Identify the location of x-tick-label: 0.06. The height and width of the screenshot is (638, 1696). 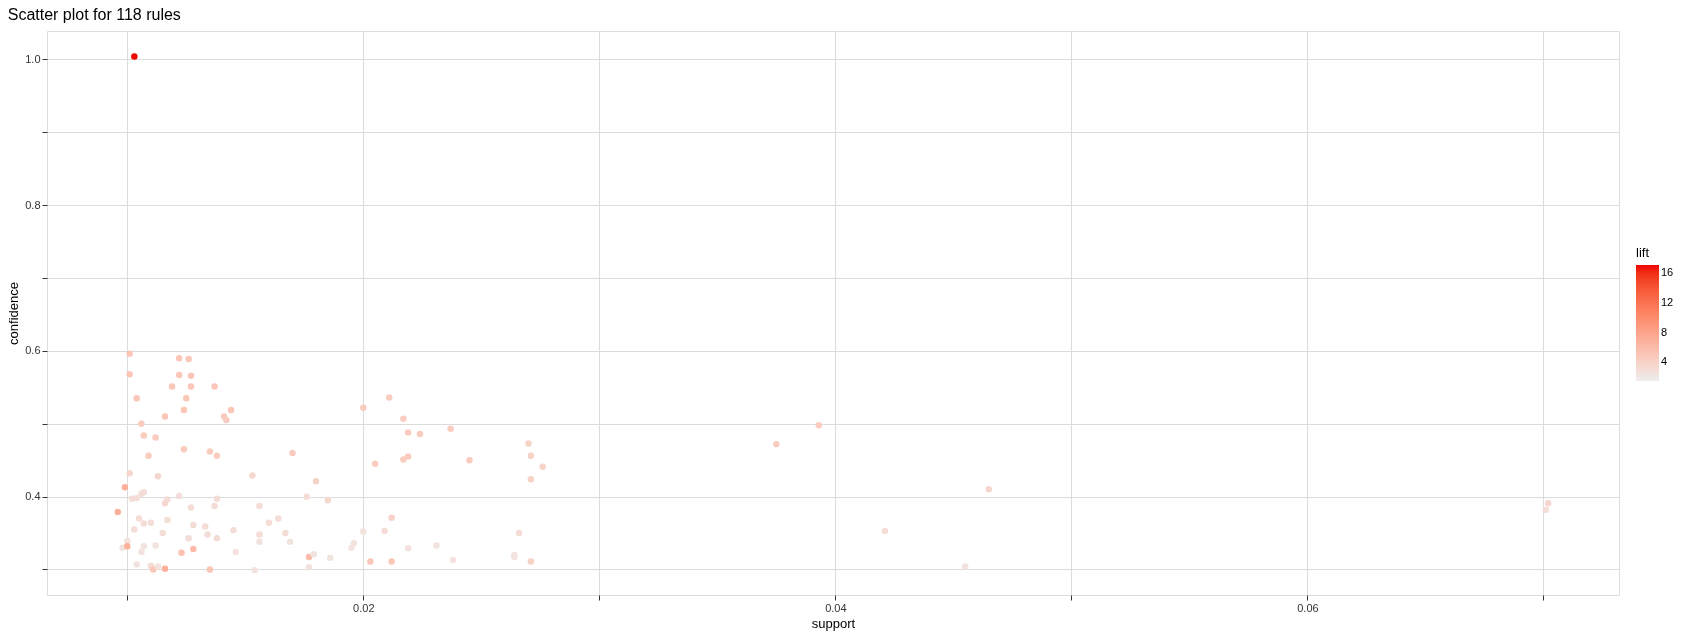
(1308, 607).